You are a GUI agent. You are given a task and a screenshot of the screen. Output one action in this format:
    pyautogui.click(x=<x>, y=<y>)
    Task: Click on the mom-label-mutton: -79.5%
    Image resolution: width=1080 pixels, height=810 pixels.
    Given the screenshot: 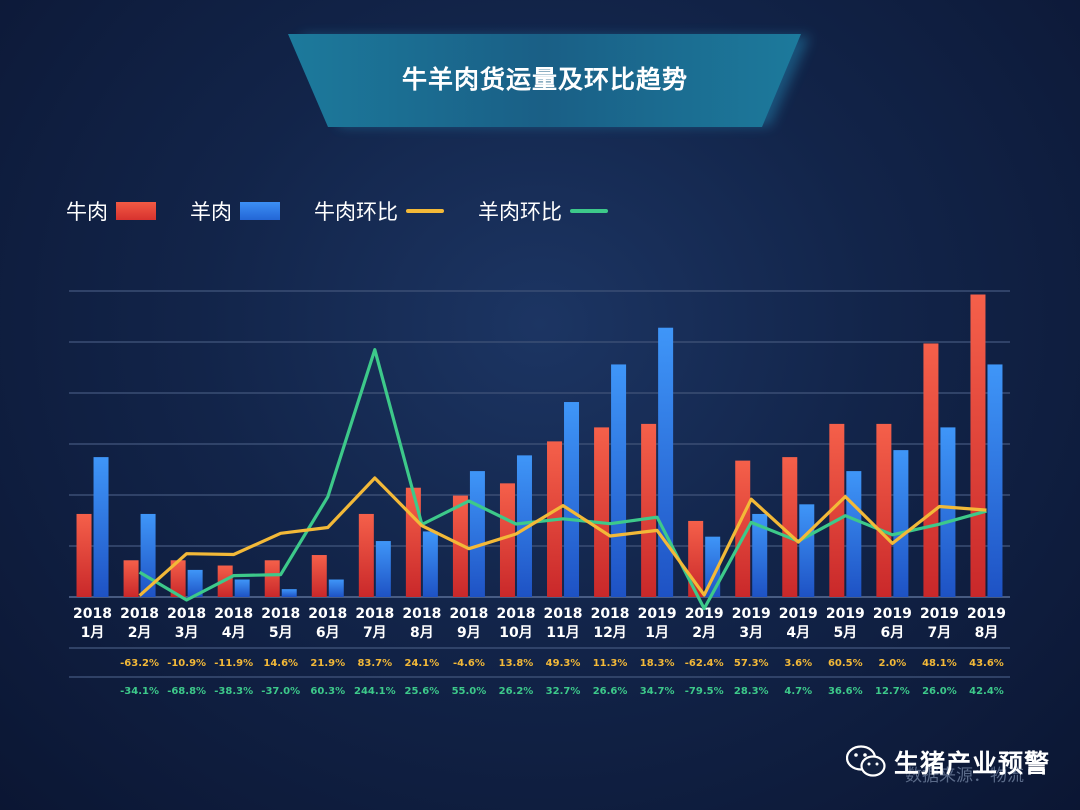 What is the action you would take?
    pyautogui.click(x=704, y=691)
    